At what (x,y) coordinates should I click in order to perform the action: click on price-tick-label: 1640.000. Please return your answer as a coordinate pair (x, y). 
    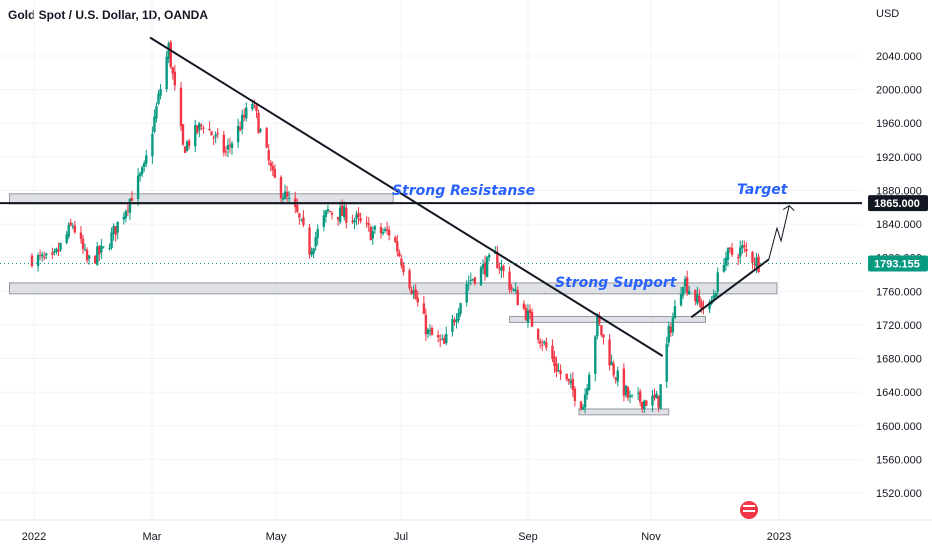
    Looking at the image, I should click on (899, 393).